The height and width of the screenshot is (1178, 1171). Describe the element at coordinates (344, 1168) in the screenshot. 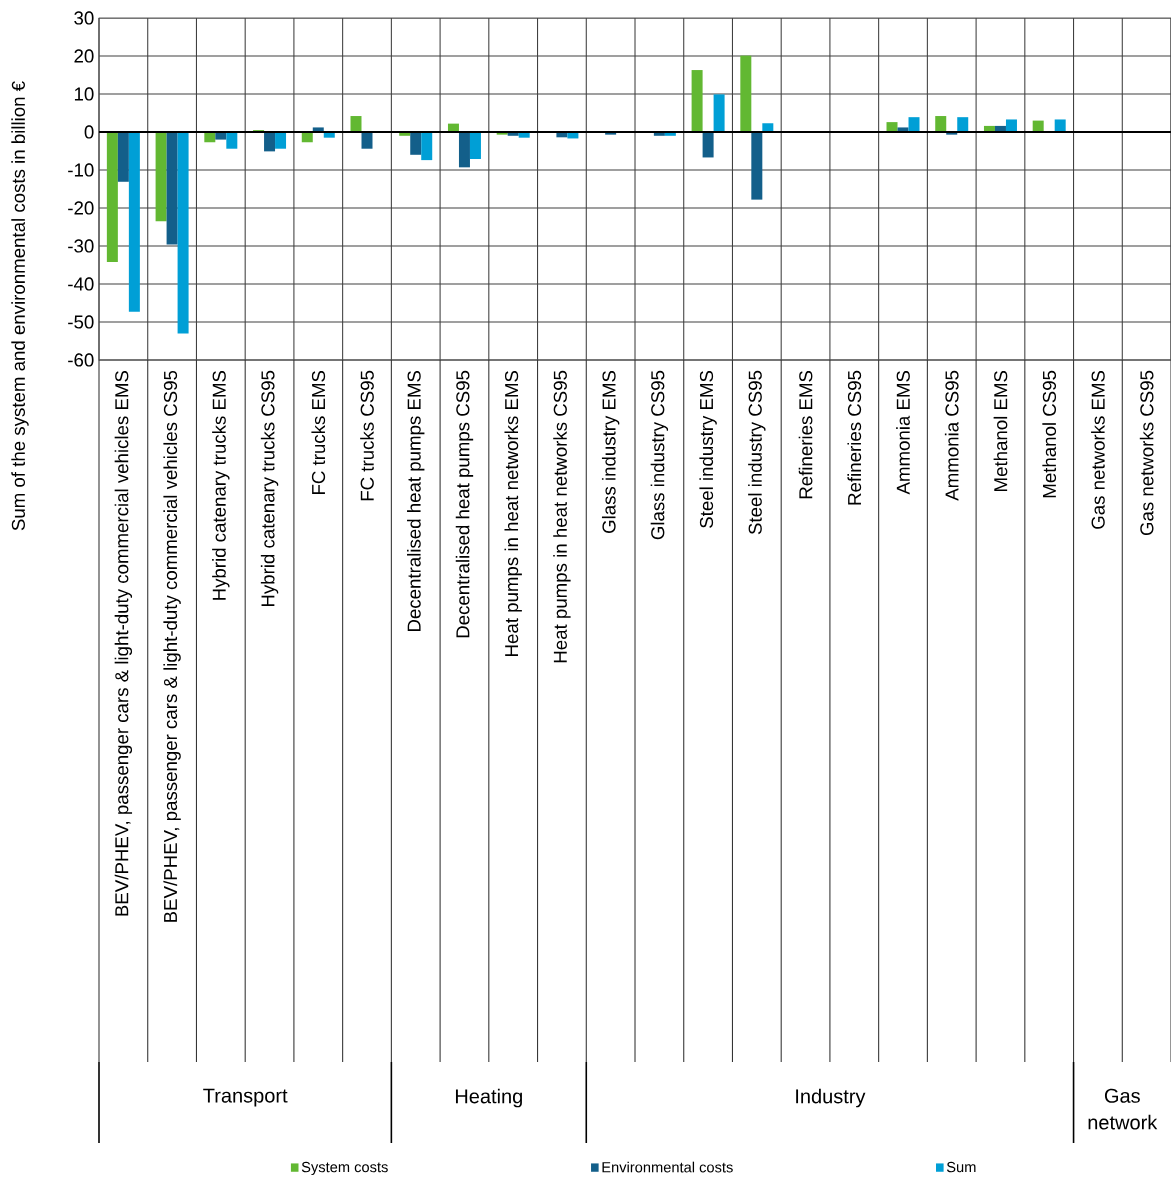

I see `legend-label: System costs` at that location.